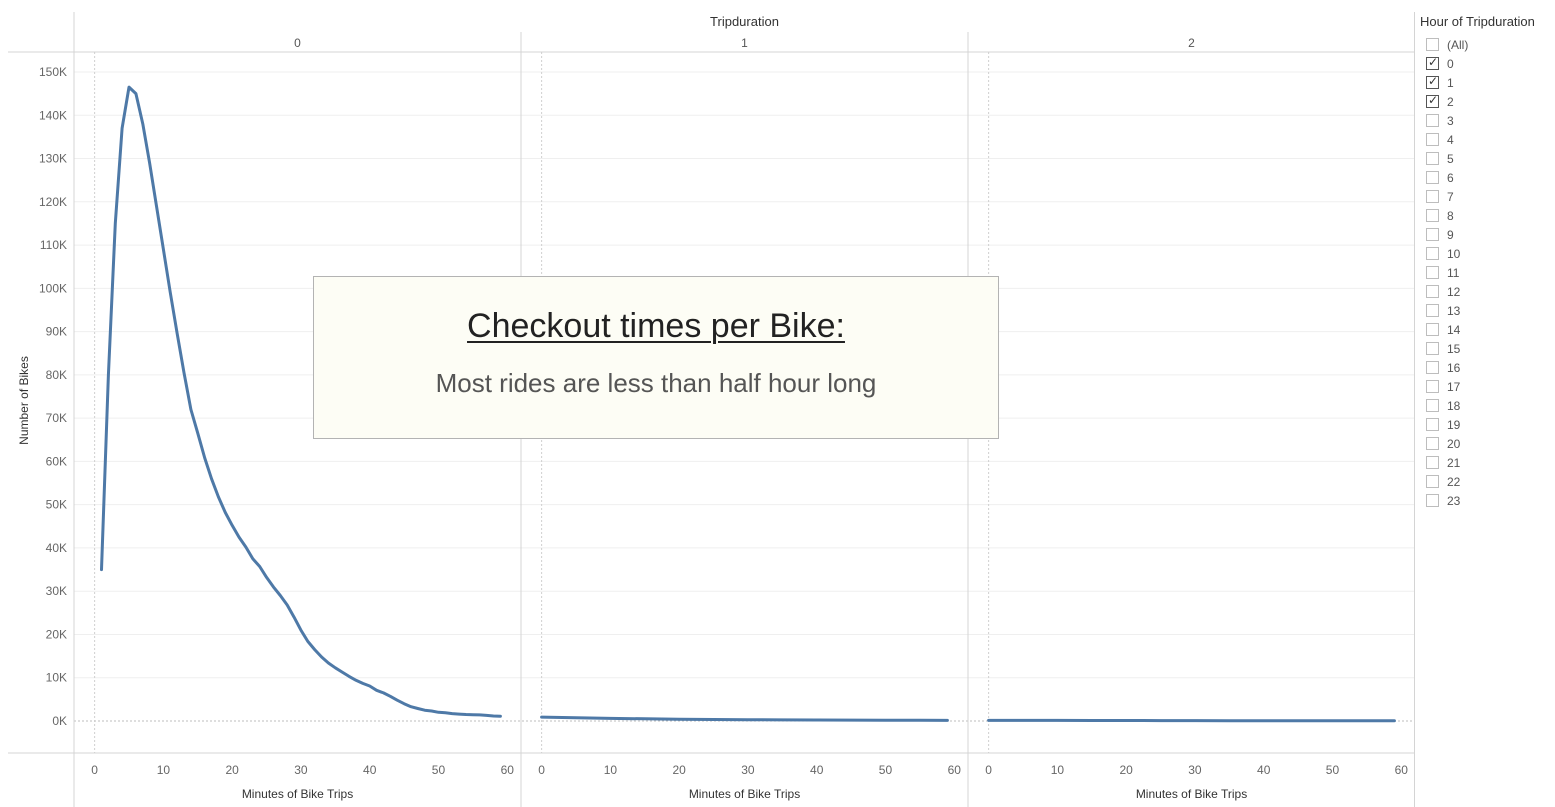  I want to click on legend-item: 3, so click(1486, 120).